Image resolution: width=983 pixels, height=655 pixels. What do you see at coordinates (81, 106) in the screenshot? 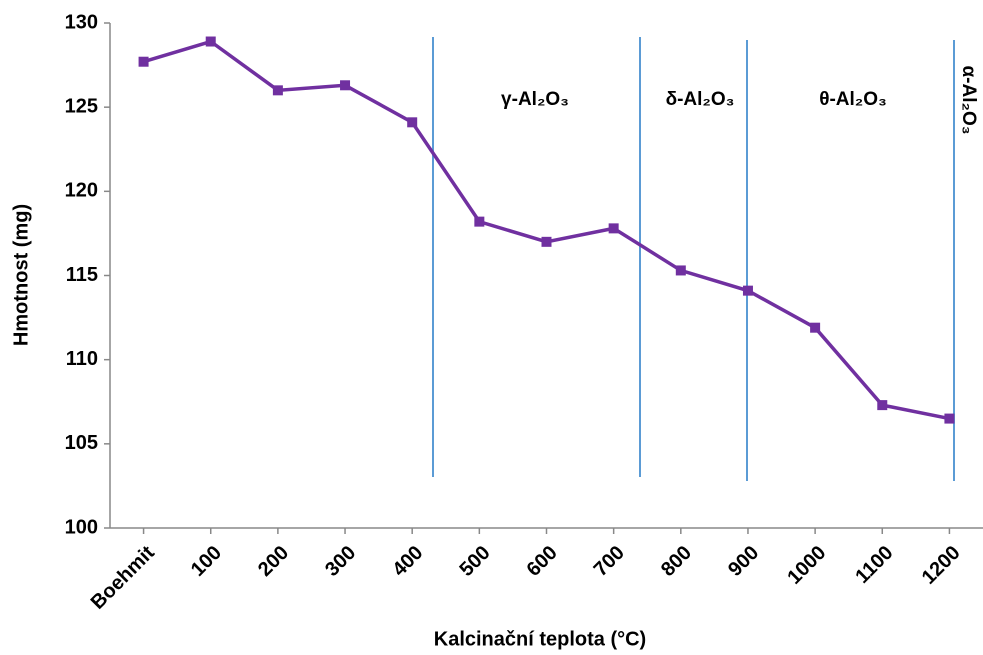
I see `y-tick-label: 125` at bounding box center [81, 106].